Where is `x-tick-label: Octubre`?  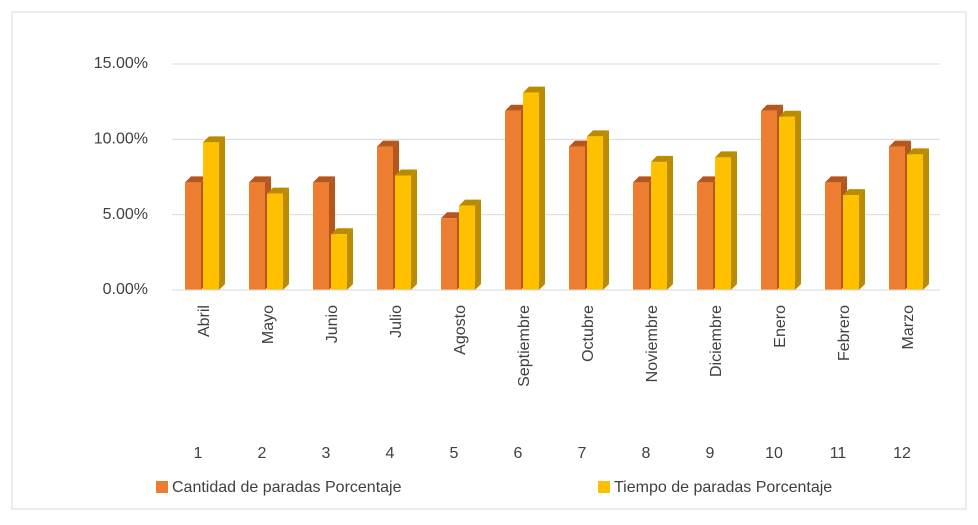
x-tick-label: Octubre is located at coordinates (588, 333).